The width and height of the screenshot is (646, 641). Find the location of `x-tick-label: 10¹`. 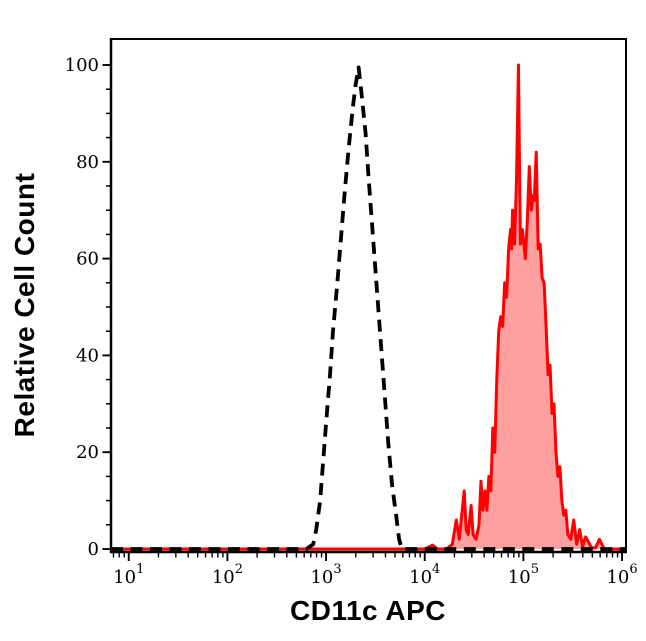

x-tick-label: 10¹ is located at coordinates (128, 575).